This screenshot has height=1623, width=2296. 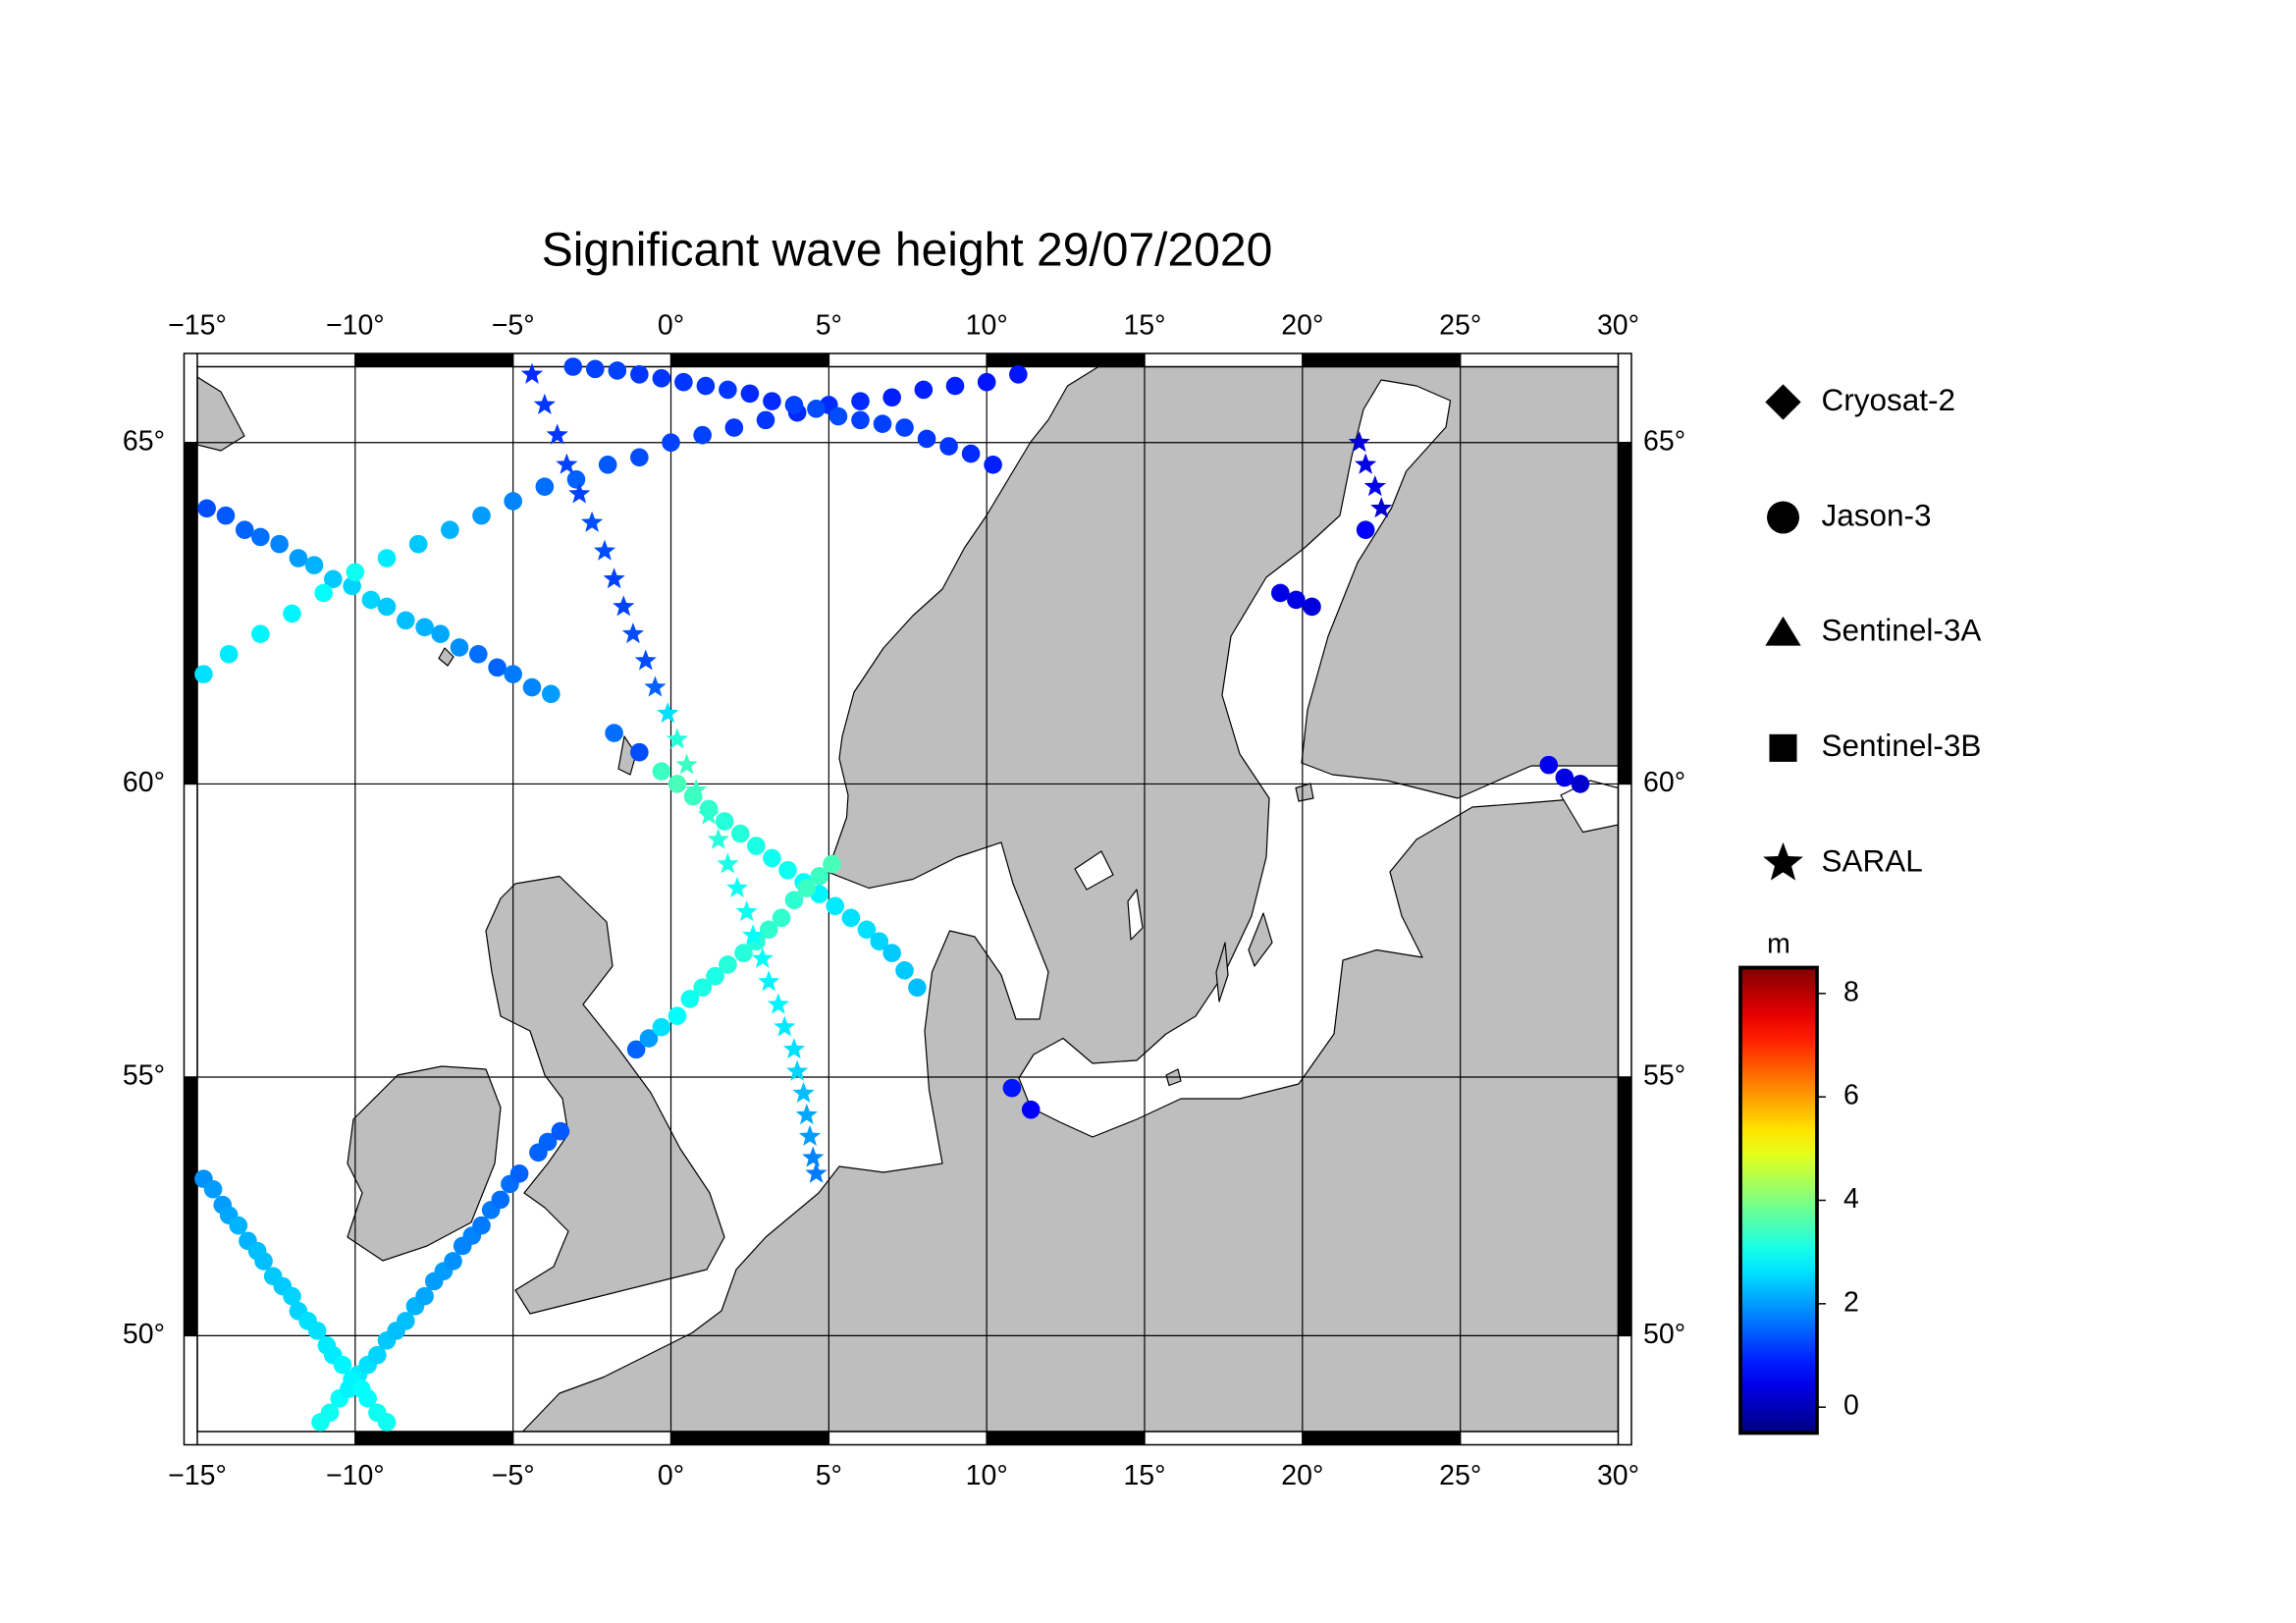 What do you see at coordinates (1144, 1475) in the screenshot?
I see `x-tick-label: 15°` at bounding box center [1144, 1475].